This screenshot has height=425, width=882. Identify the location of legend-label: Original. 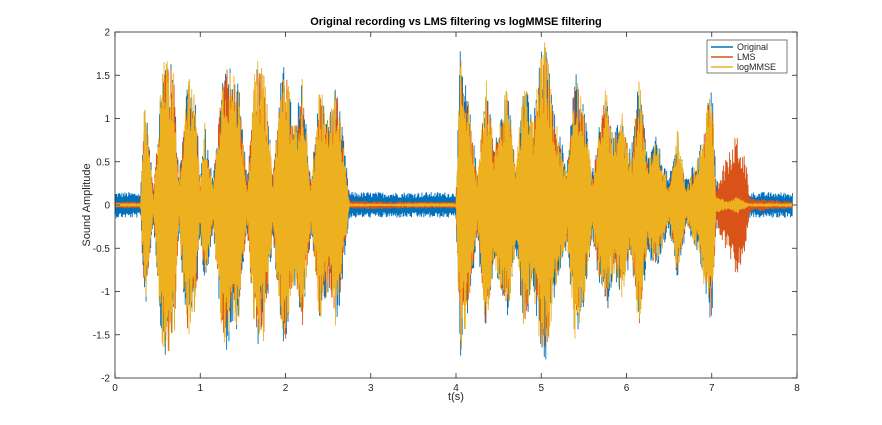
(752, 47).